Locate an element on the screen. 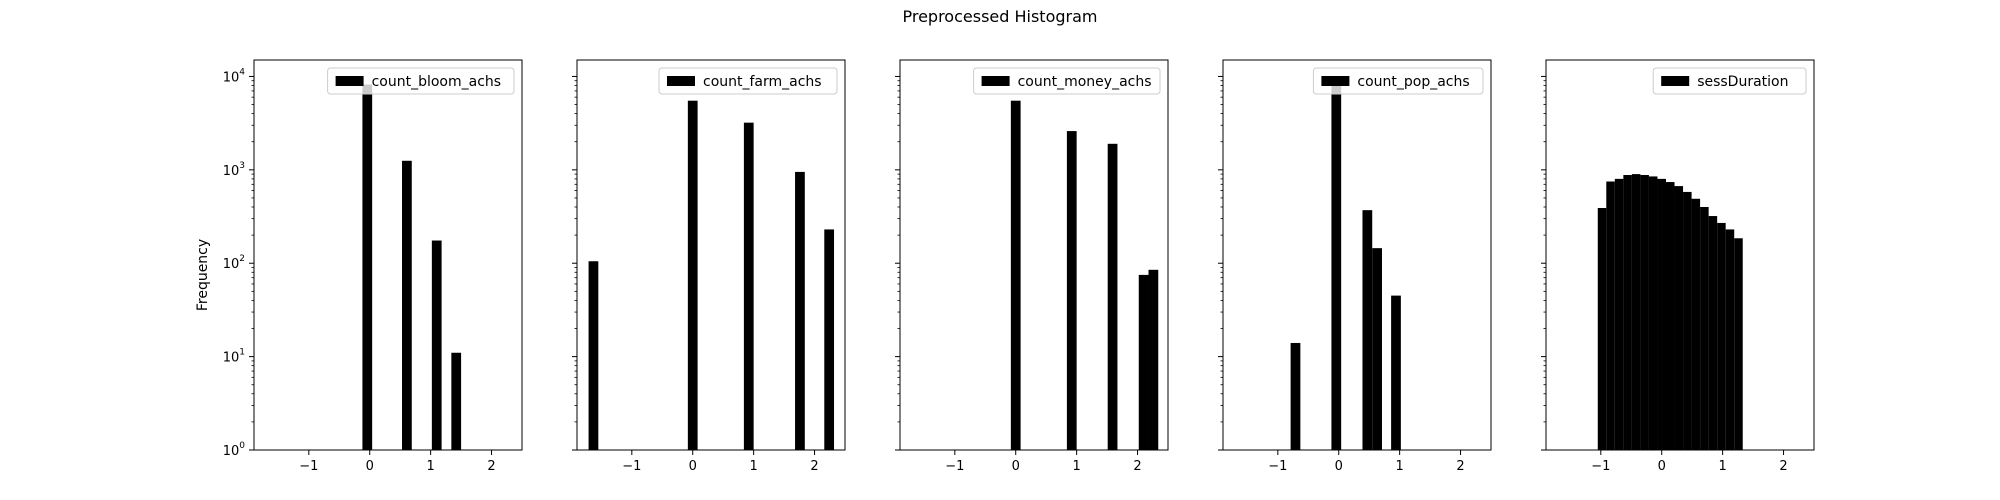  legend: sessDuration is located at coordinates (1729, 81).